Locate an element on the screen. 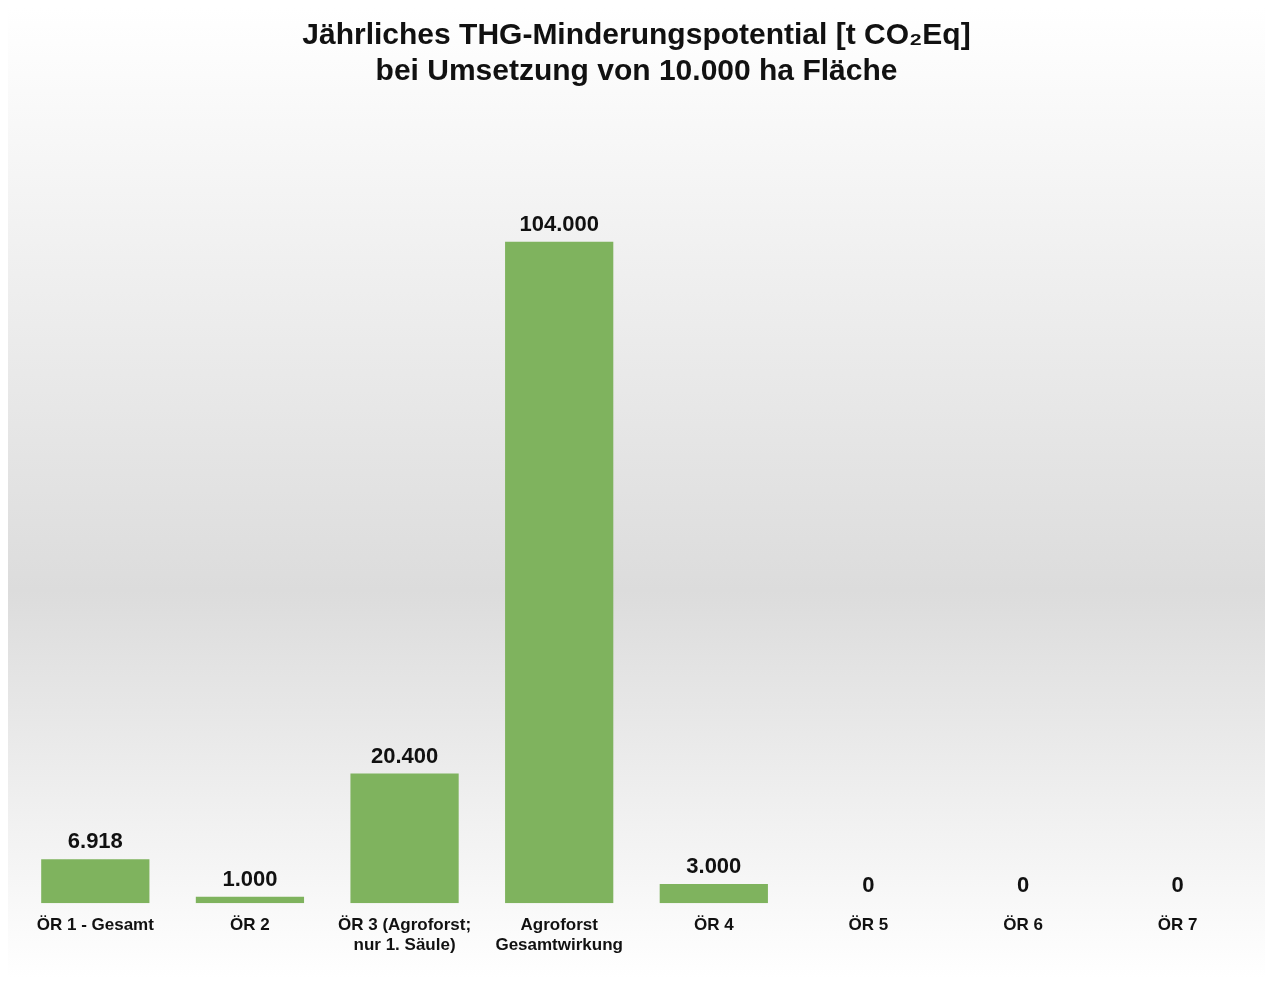 This screenshot has width=1273, height=986. x-tick-label: ÖR 3 (Agroforst; nur 1. Säule) is located at coordinates (404, 935).